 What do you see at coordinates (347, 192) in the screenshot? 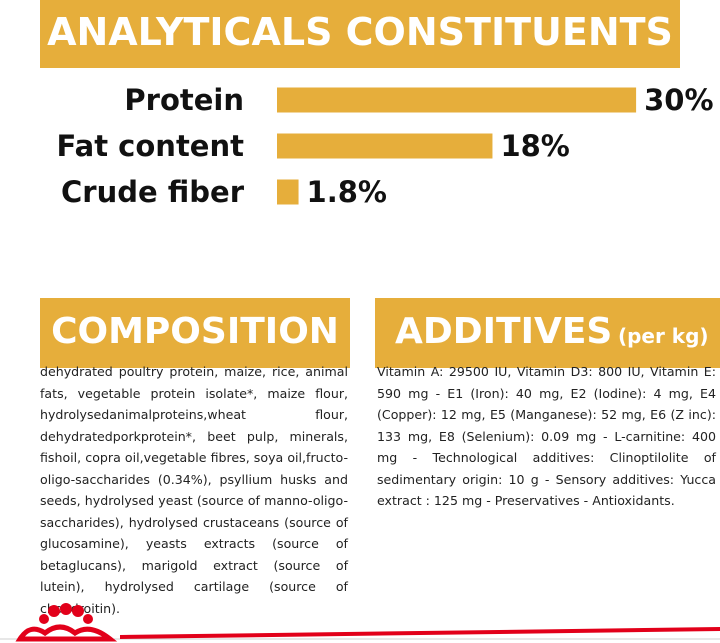
I see `value-label: 1.8%` at bounding box center [347, 192].